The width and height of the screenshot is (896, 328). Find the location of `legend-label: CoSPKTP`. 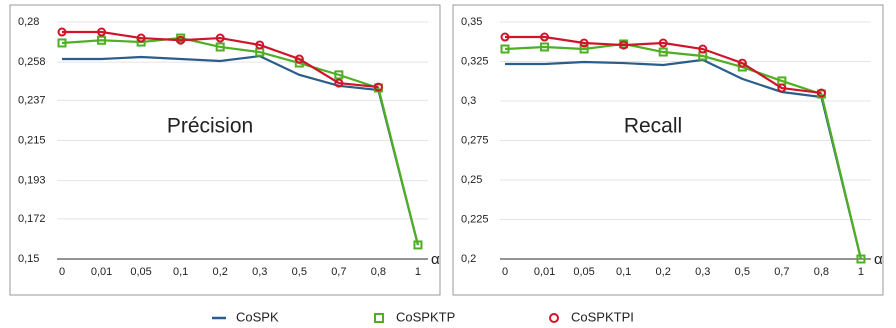

legend-label: CoSPKTP is located at coordinates (425, 316).